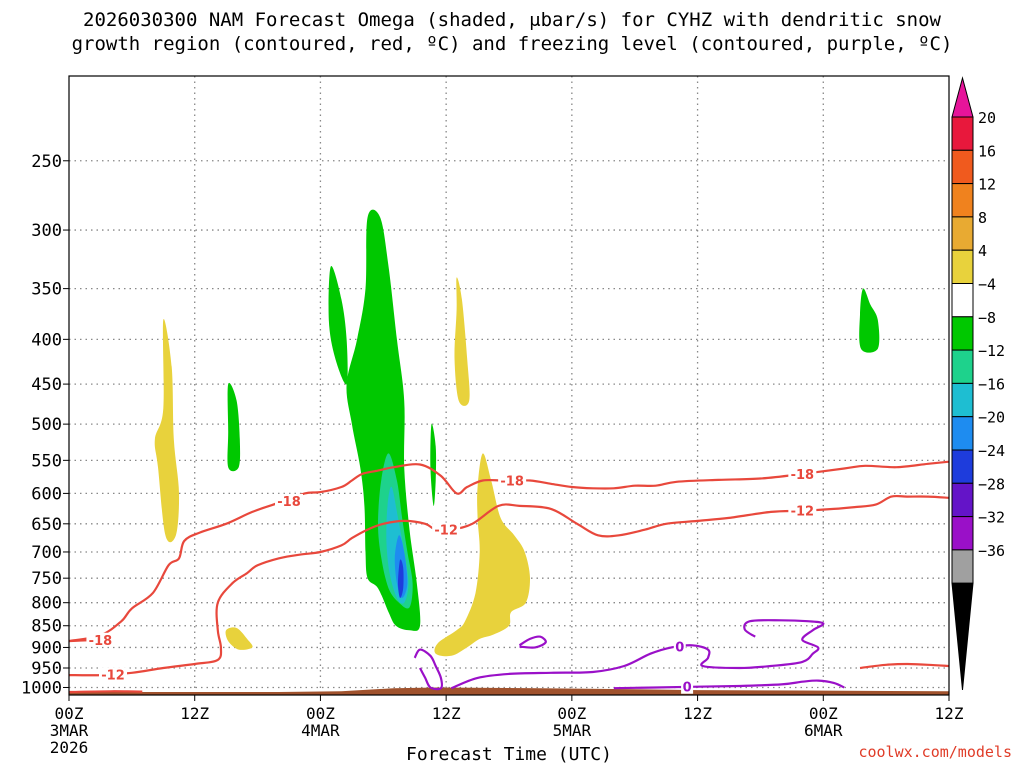 The image size is (1024, 768). What do you see at coordinates (46, 648) in the screenshot?
I see `y-tick-label: 900` at bounding box center [46, 648].